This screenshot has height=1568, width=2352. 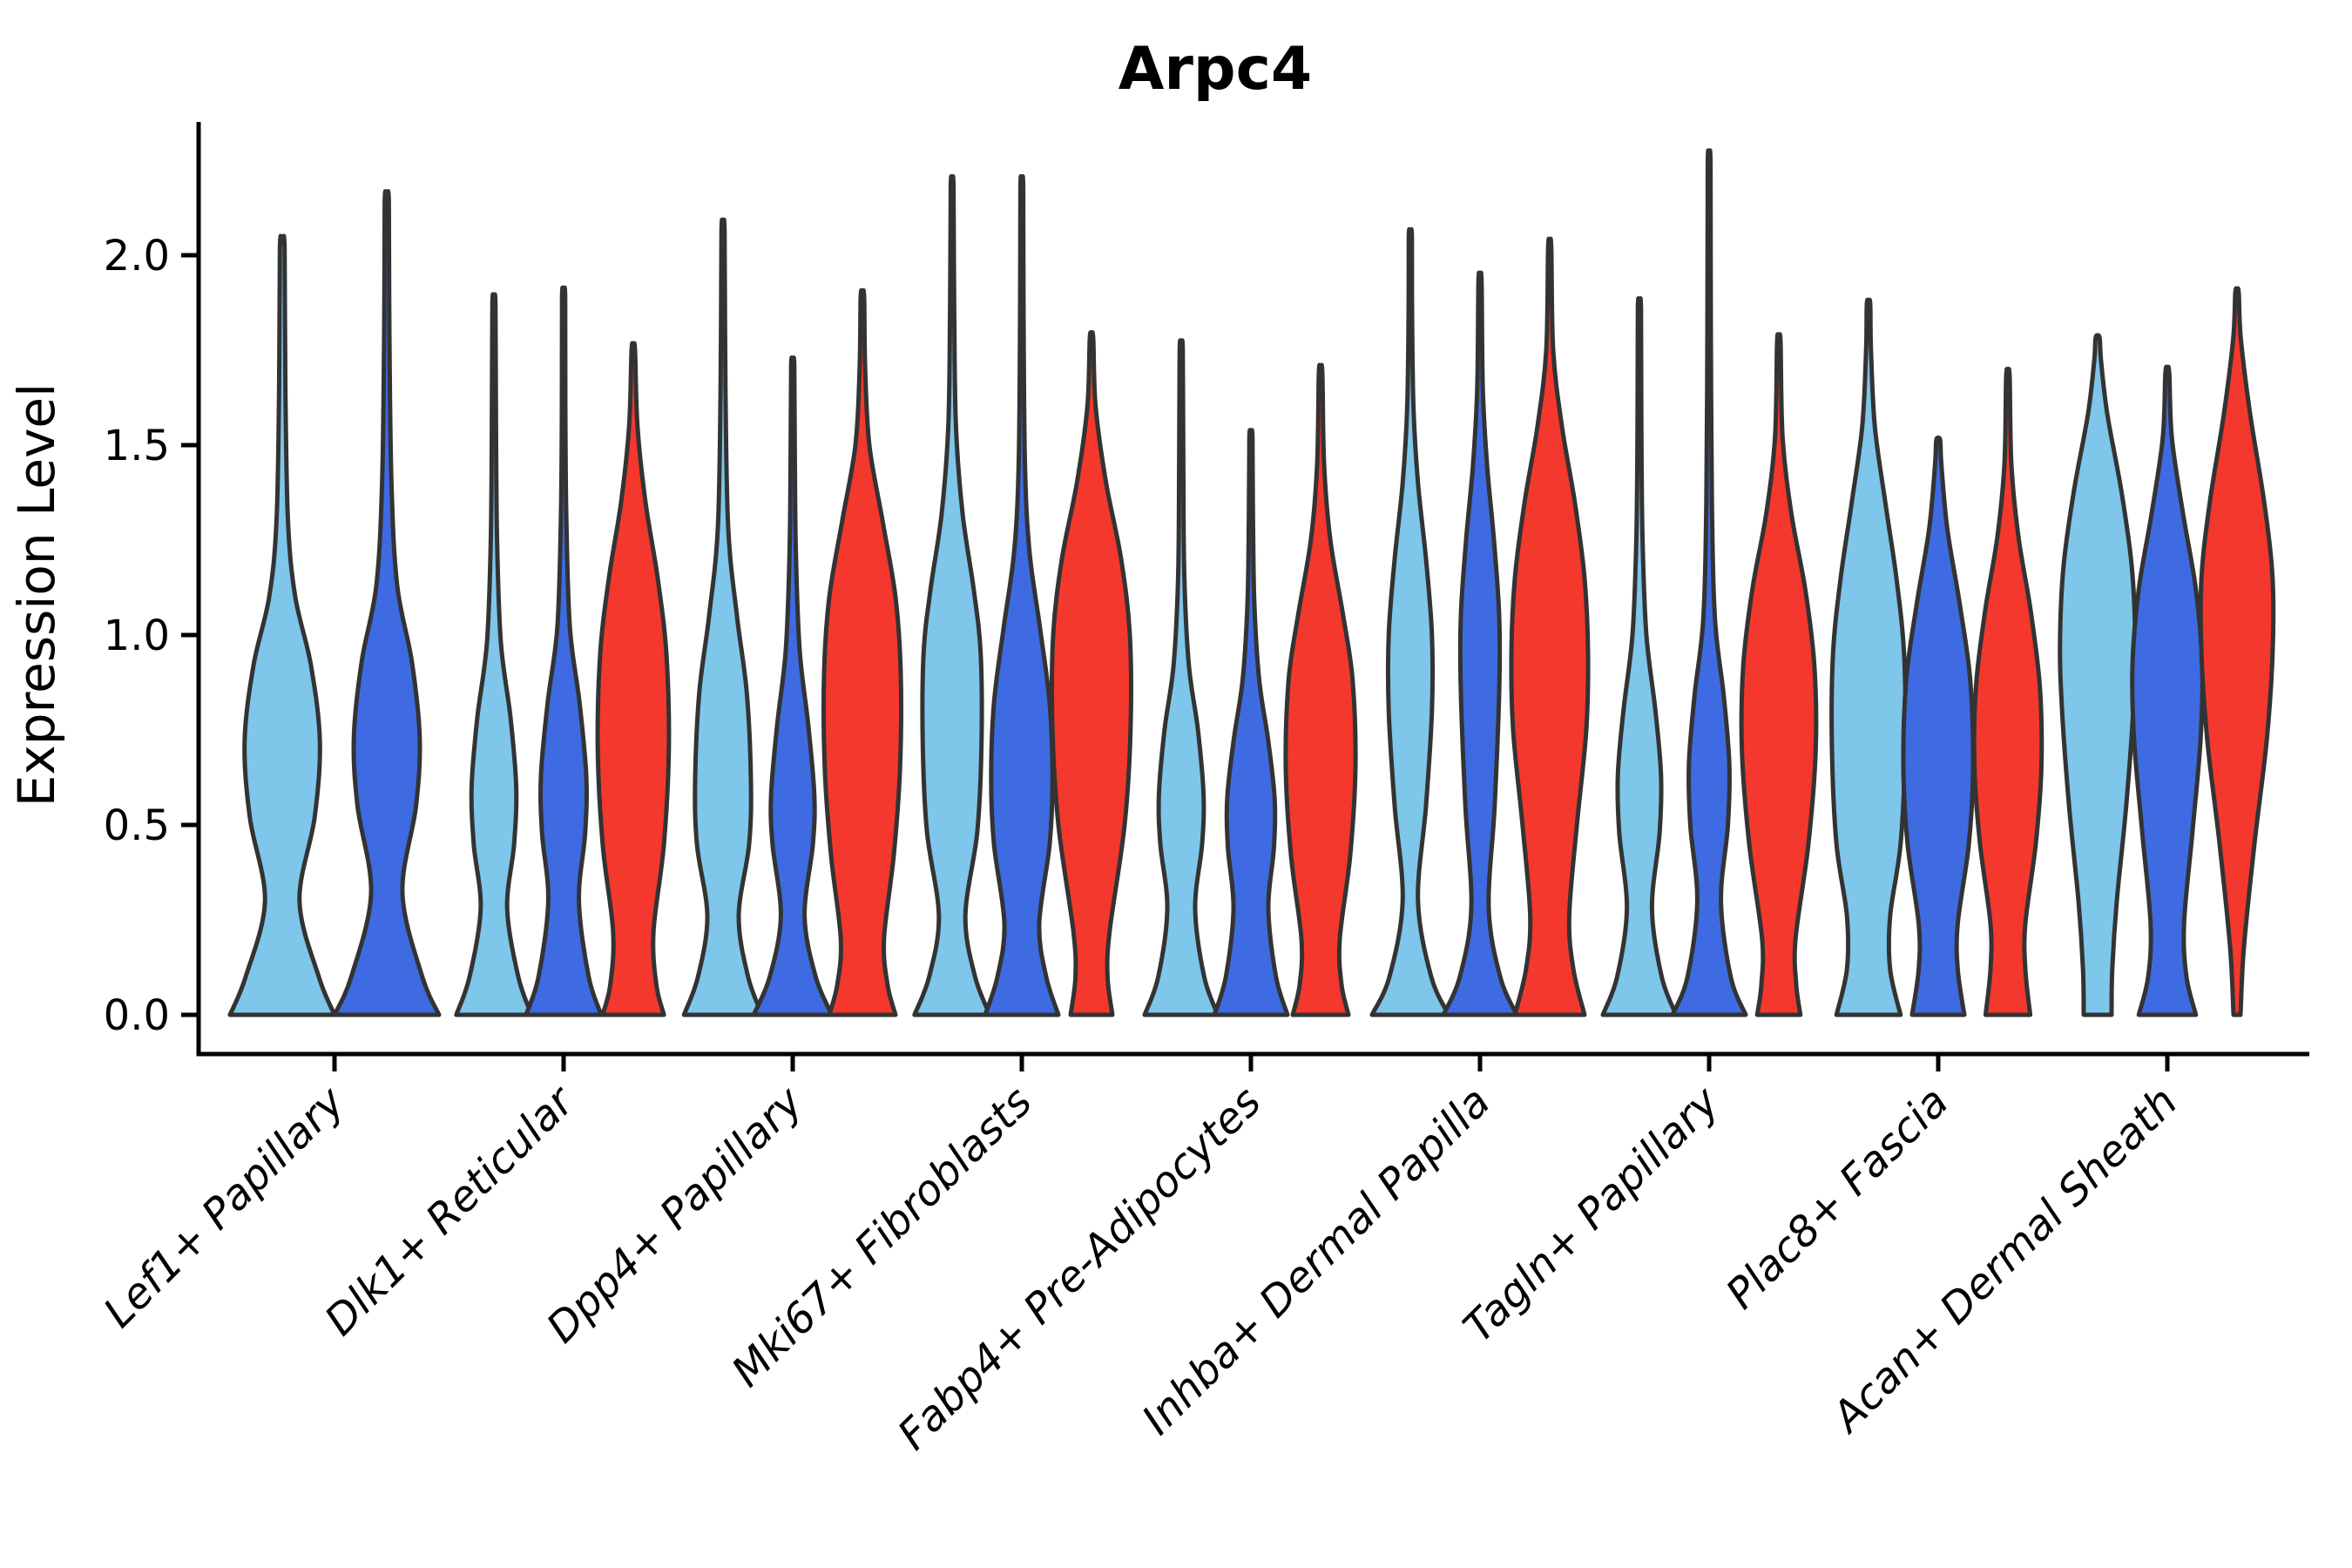 What do you see at coordinates (137, 446) in the screenshot?
I see `y-tick-label: 1.5` at bounding box center [137, 446].